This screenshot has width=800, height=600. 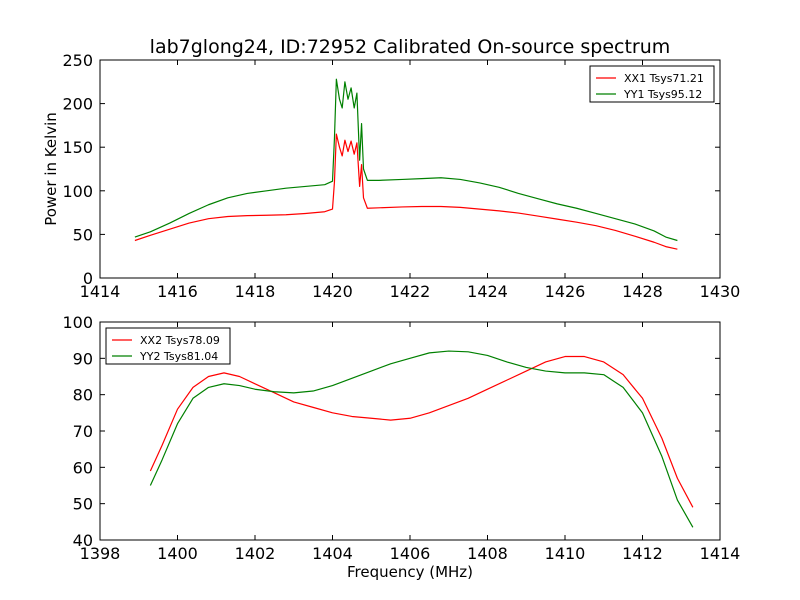 What do you see at coordinates (177, 553) in the screenshot?
I see `plot-2-xtick-label: 1400` at bounding box center [177, 553].